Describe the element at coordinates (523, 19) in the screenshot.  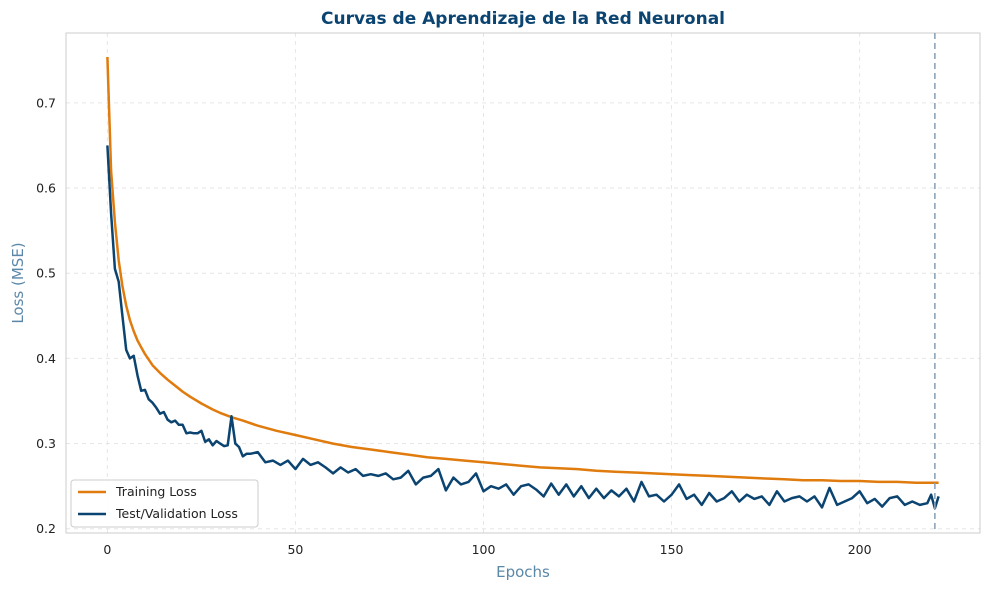
I see `chart-title: Curvas de Aprendizaje de la Red Neuronal` at that location.